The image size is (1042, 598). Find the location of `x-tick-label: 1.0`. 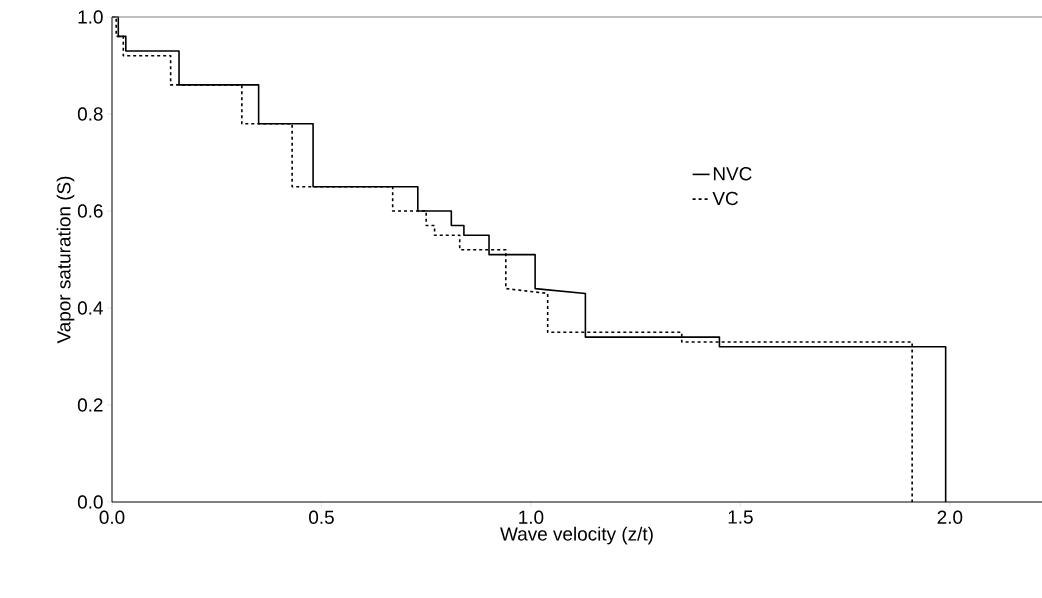

x-tick-label: 1.0 is located at coordinates (531, 517).